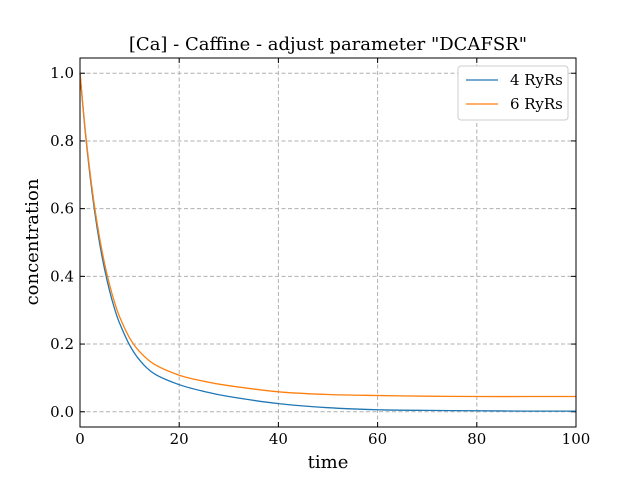 This screenshot has width=640, height=480. What do you see at coordinates (513, 93) in the screenshot?
I see `legend: 4 RyRs 6 RyRs` at bounding box center [513, 93].